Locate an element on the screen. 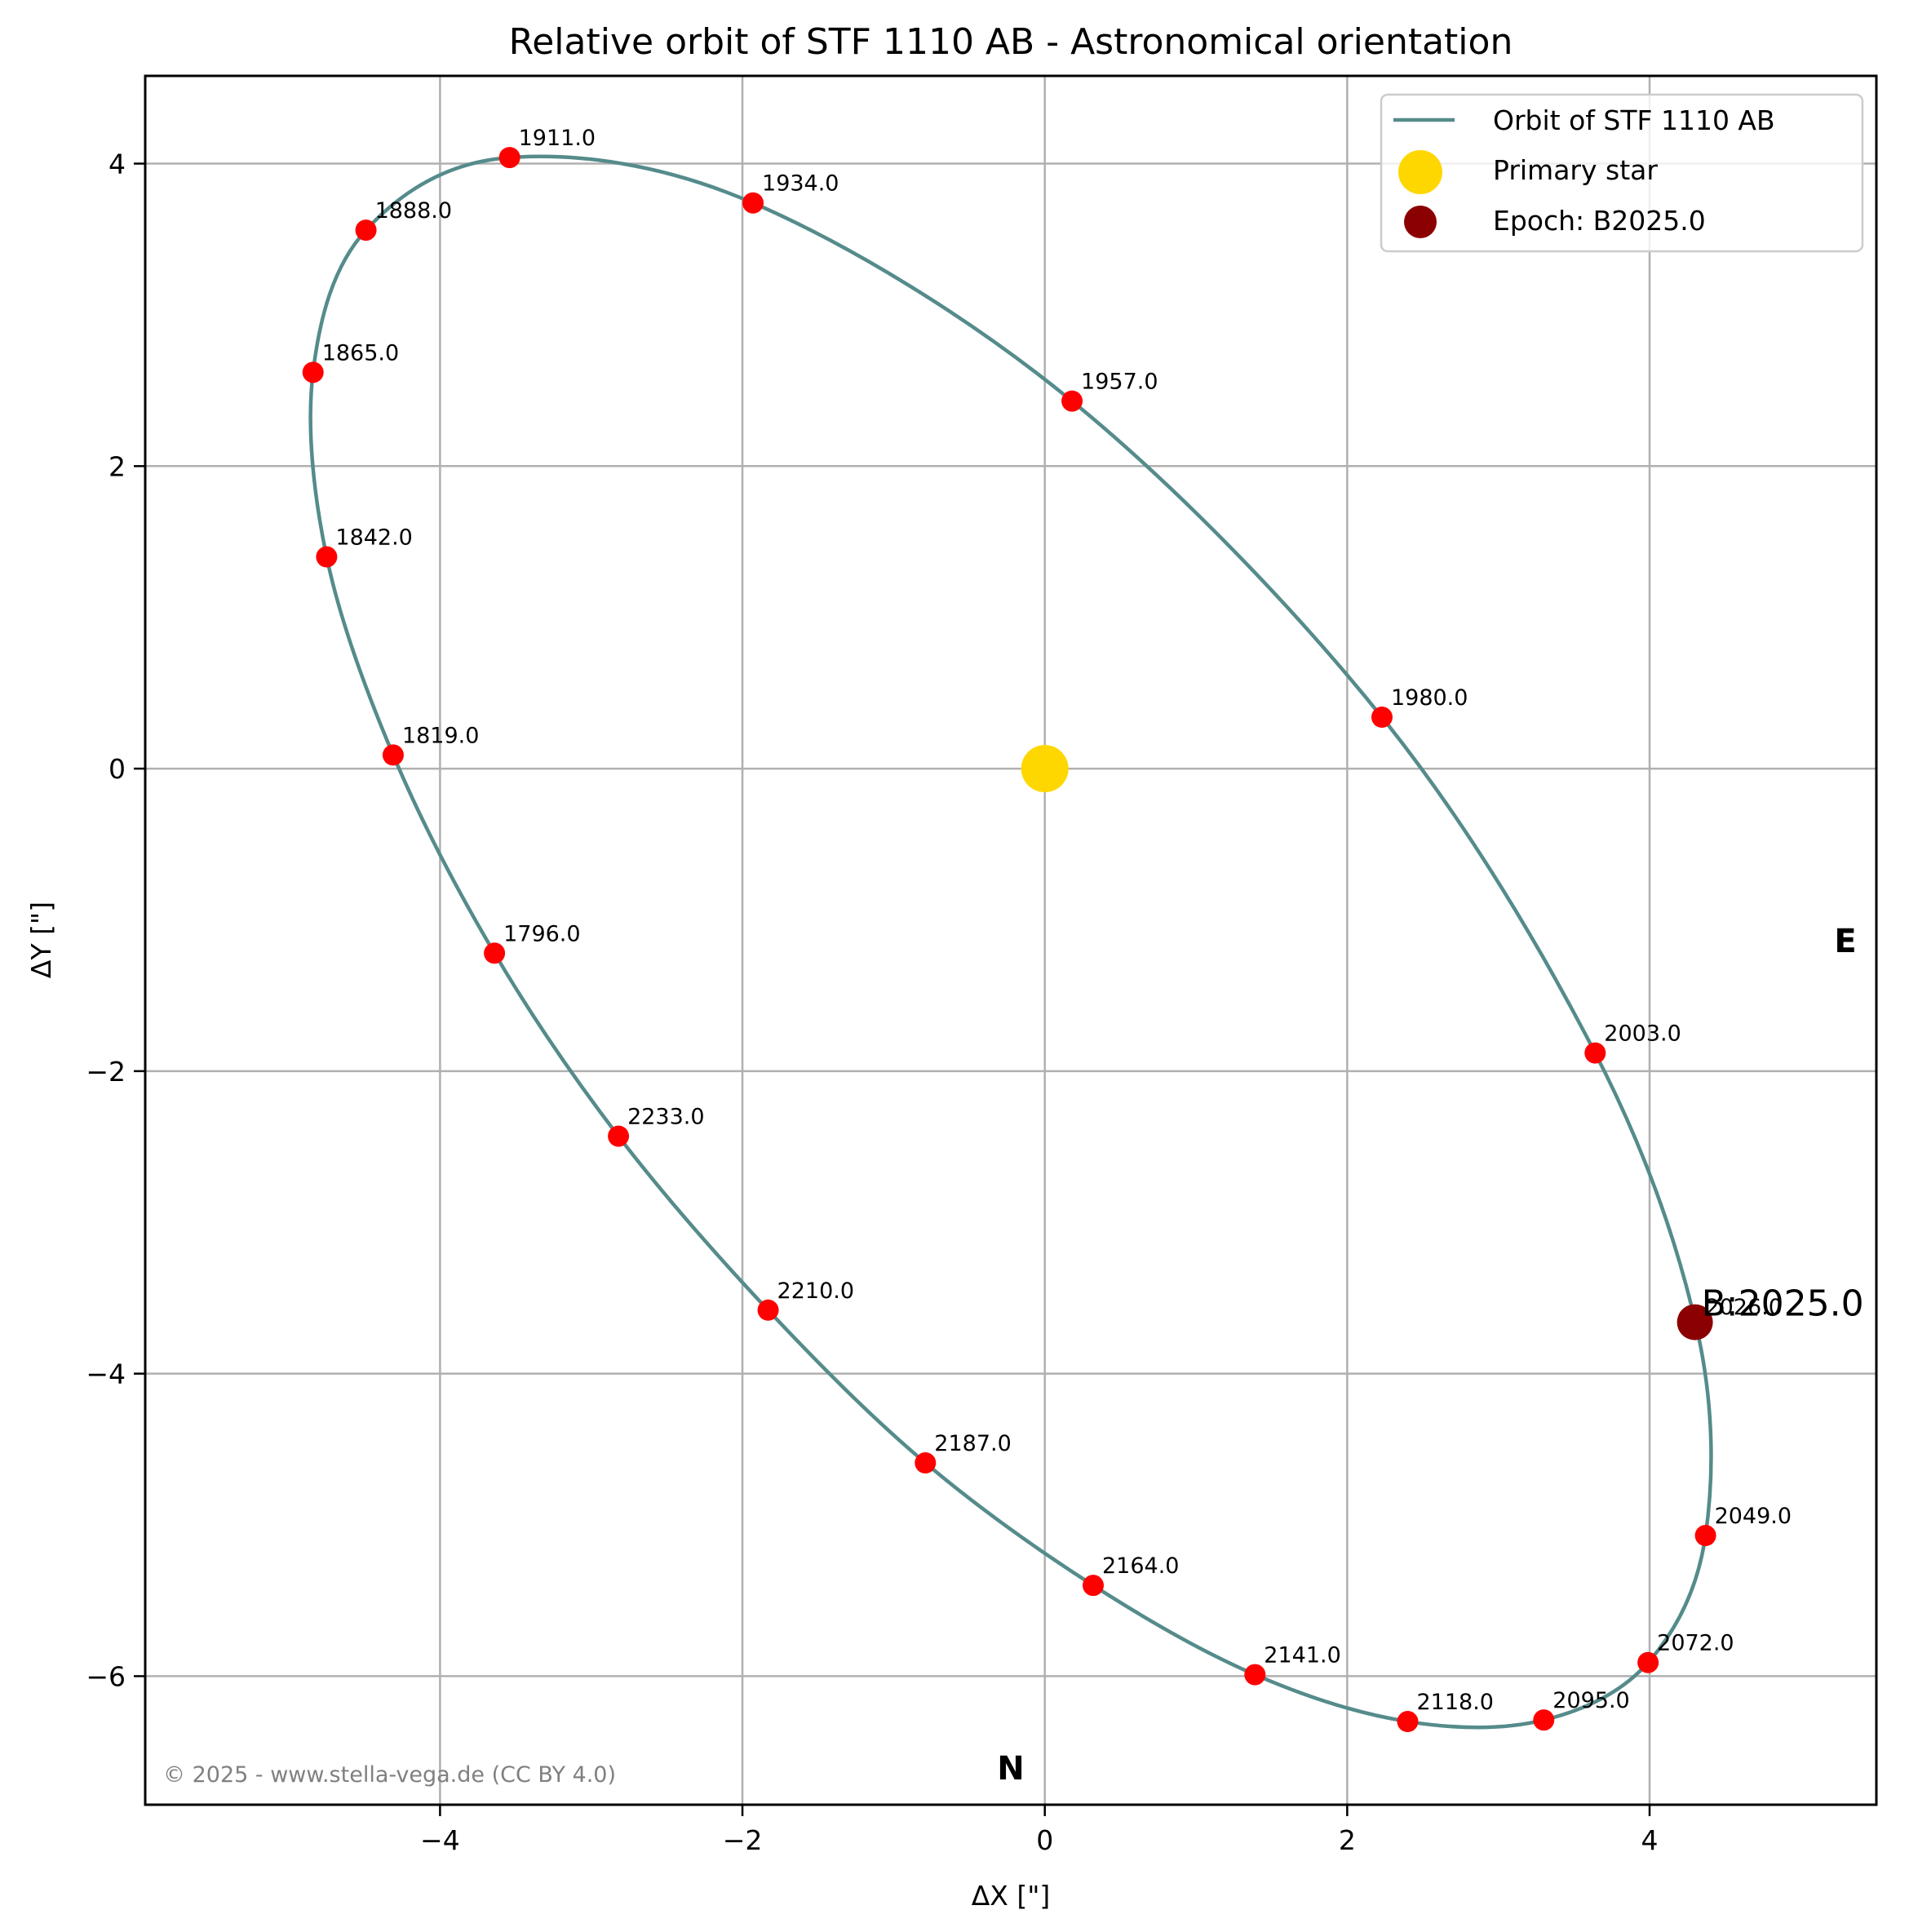  x-tick-label: 4 is located at coordinates (1650, 1840).